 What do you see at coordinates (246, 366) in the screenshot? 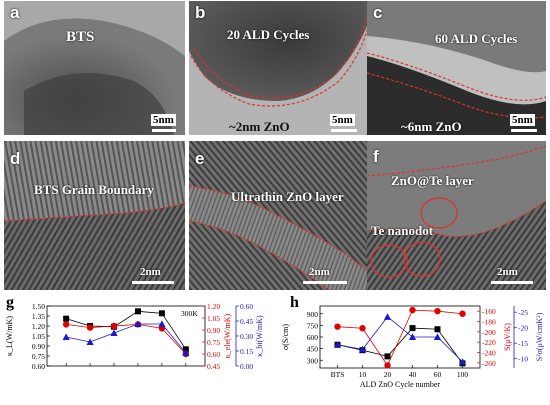
I see `y-tick-label-right2: 0.00` at bounding box center [246, 366].